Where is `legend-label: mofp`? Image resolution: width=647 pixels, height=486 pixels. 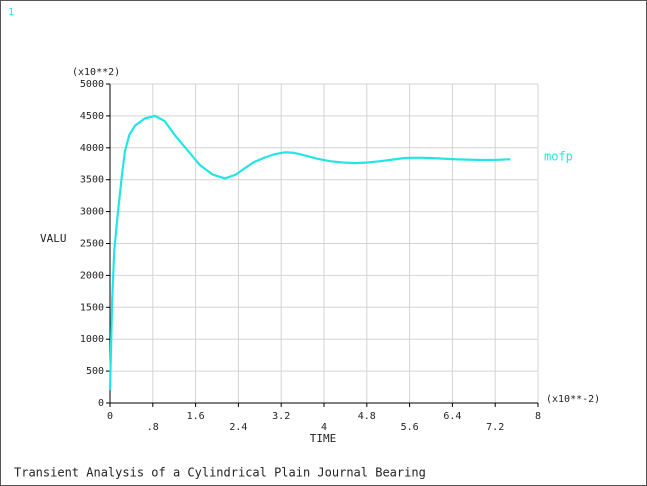
legend-label: mofp is located at coordinates (558, 157).